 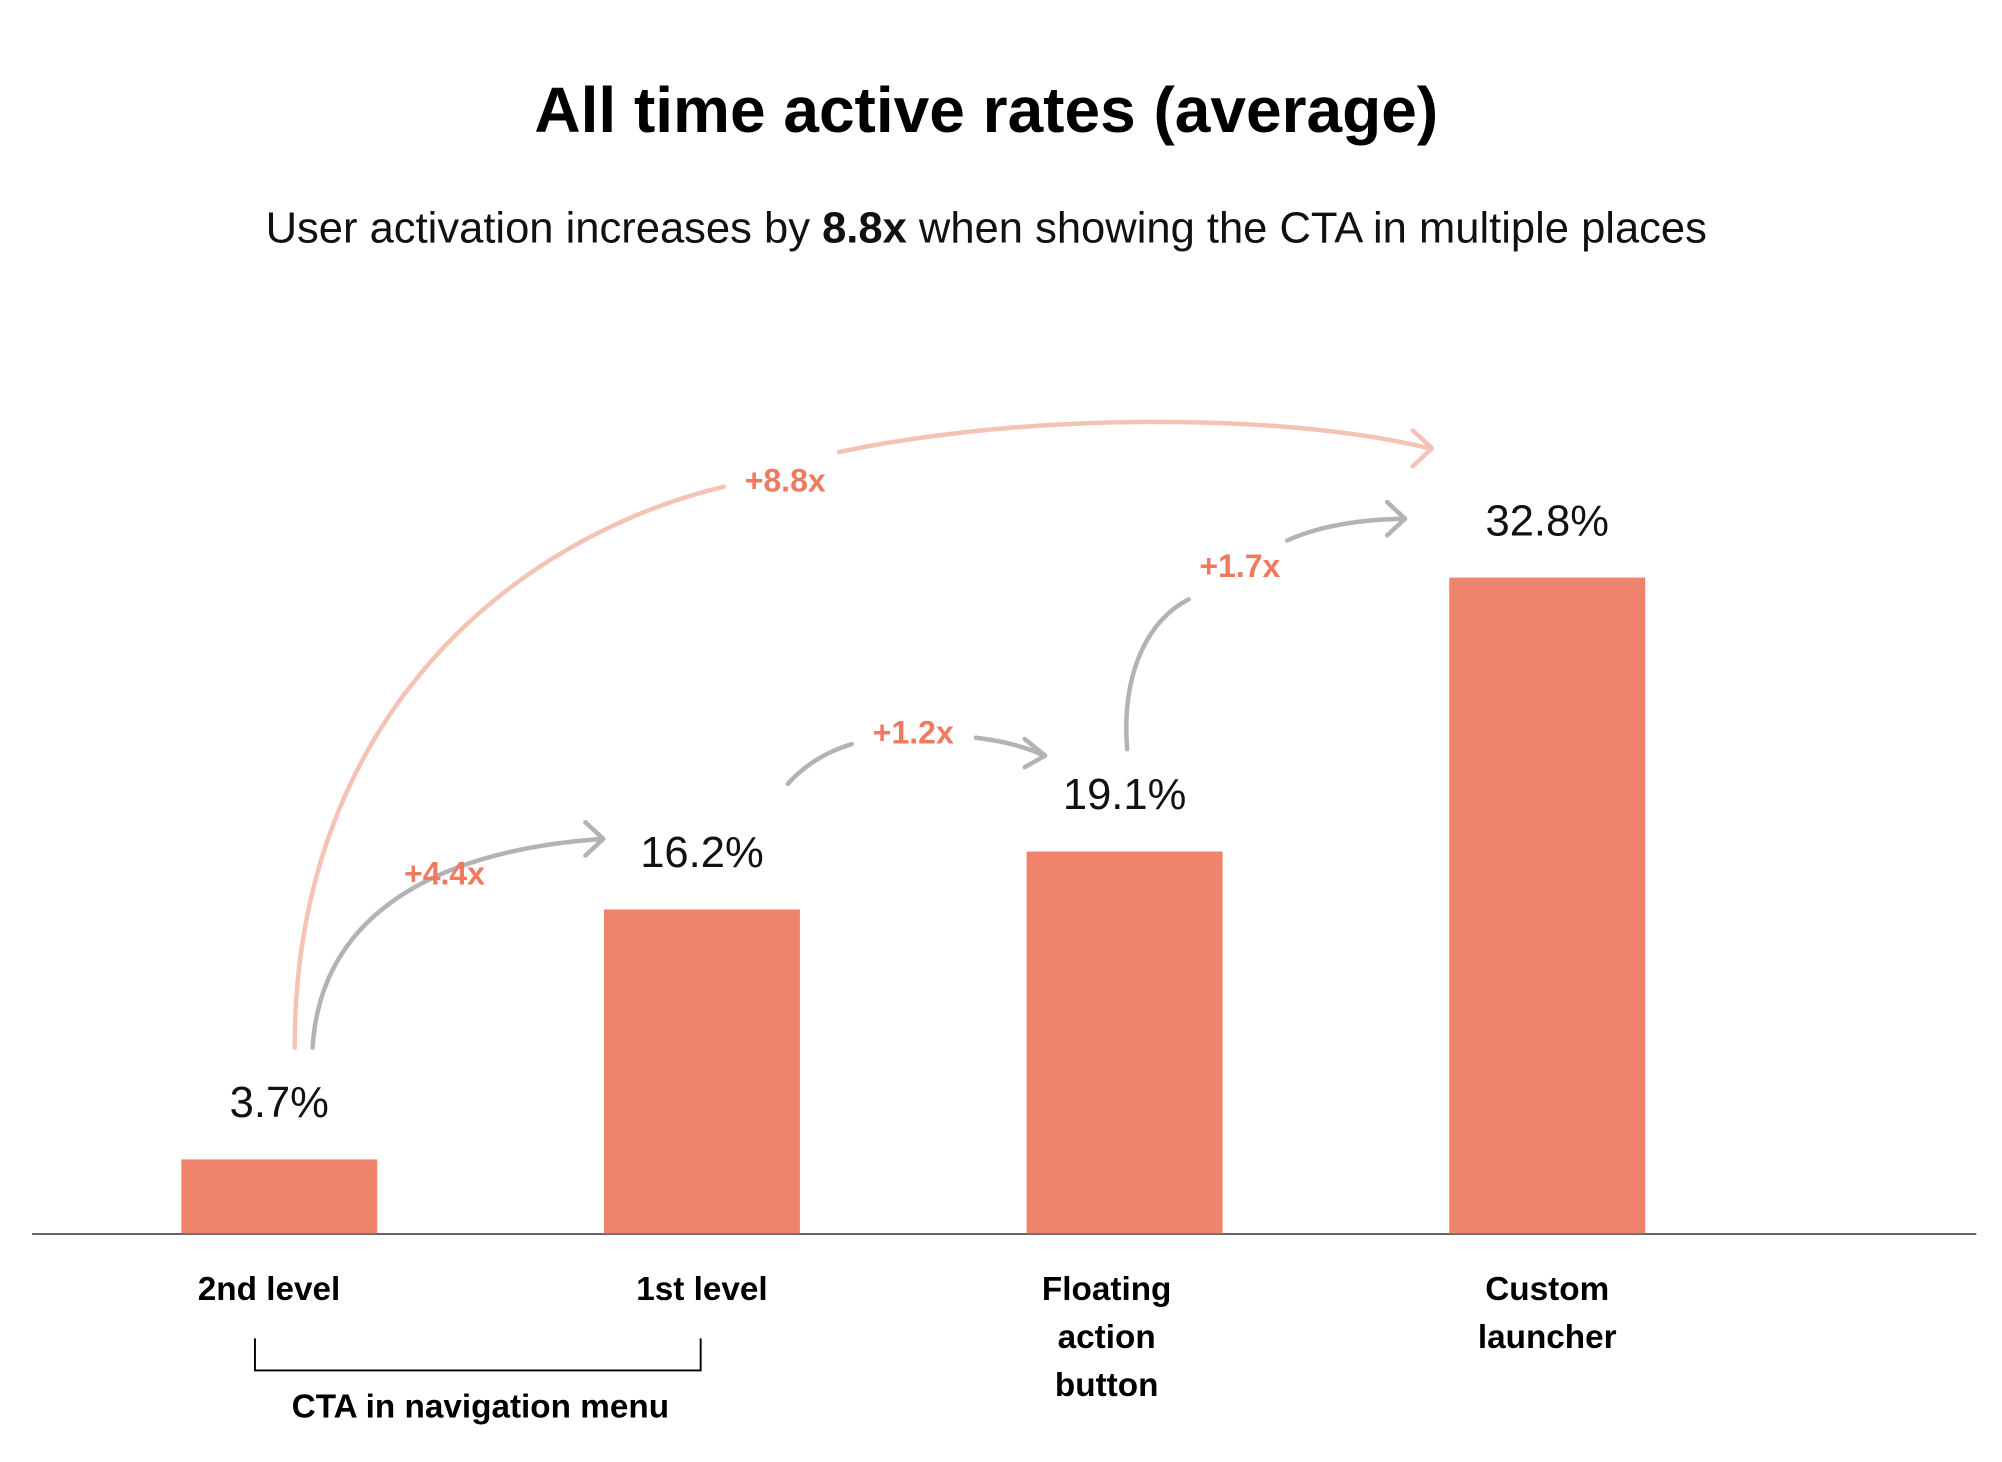 What do you see at coordinates (269, 1289) in the screenshot?
I see `x-tick-label: 2nd level` at bounding box center [269, 1289].